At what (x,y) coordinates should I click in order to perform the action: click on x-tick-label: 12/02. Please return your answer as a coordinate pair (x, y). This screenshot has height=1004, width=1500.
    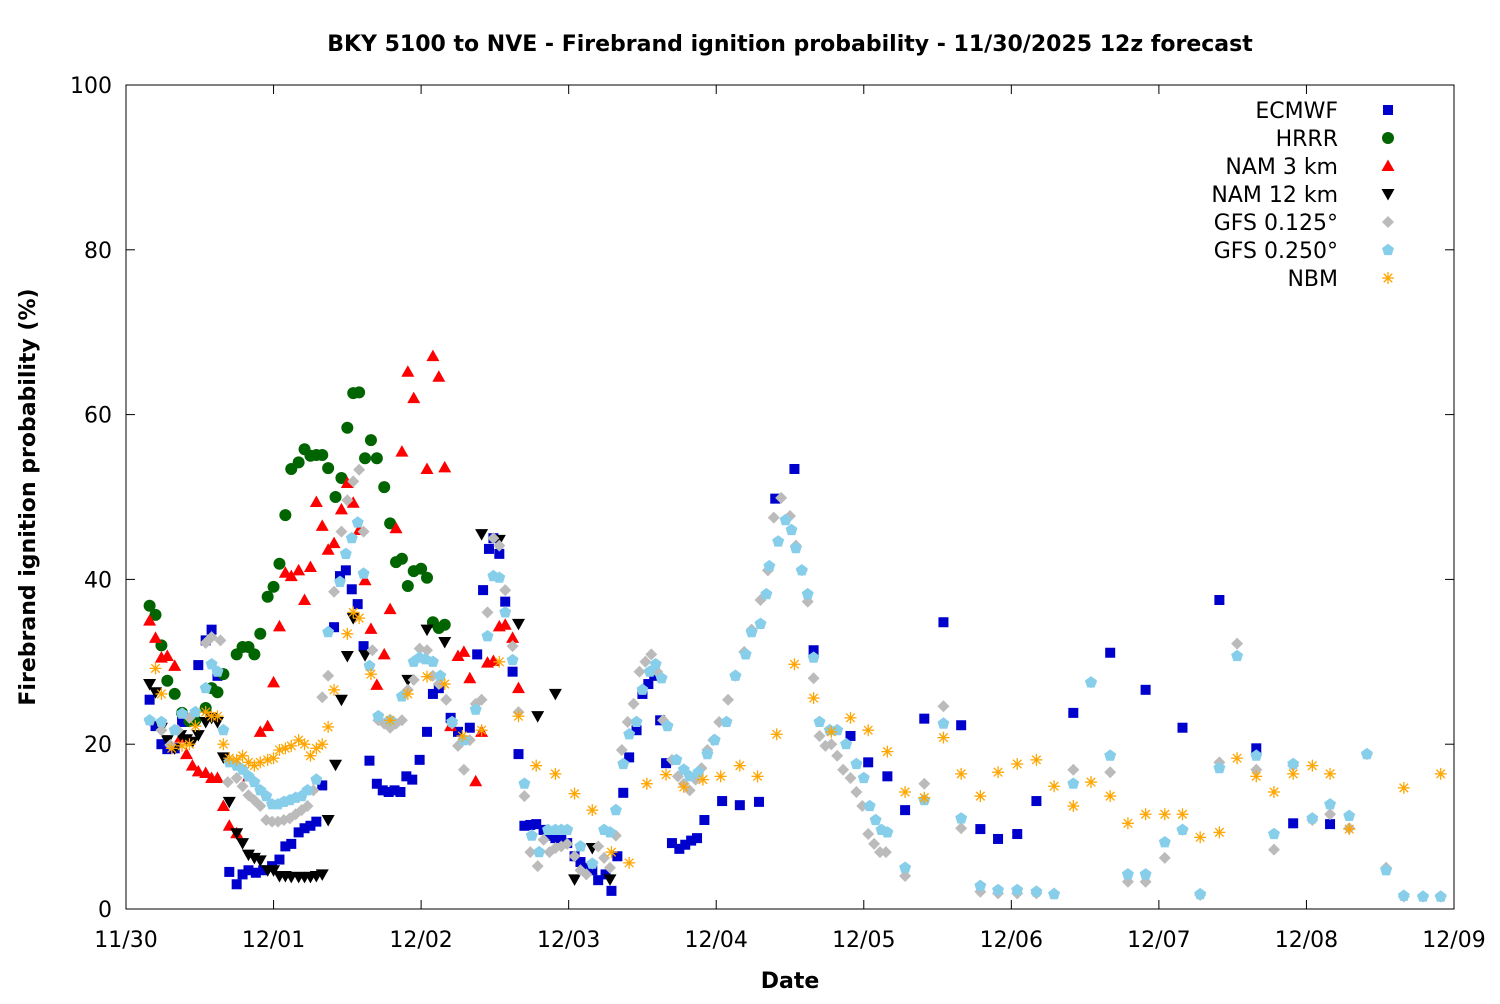
    Looking at the image, I should click on (420, 940).